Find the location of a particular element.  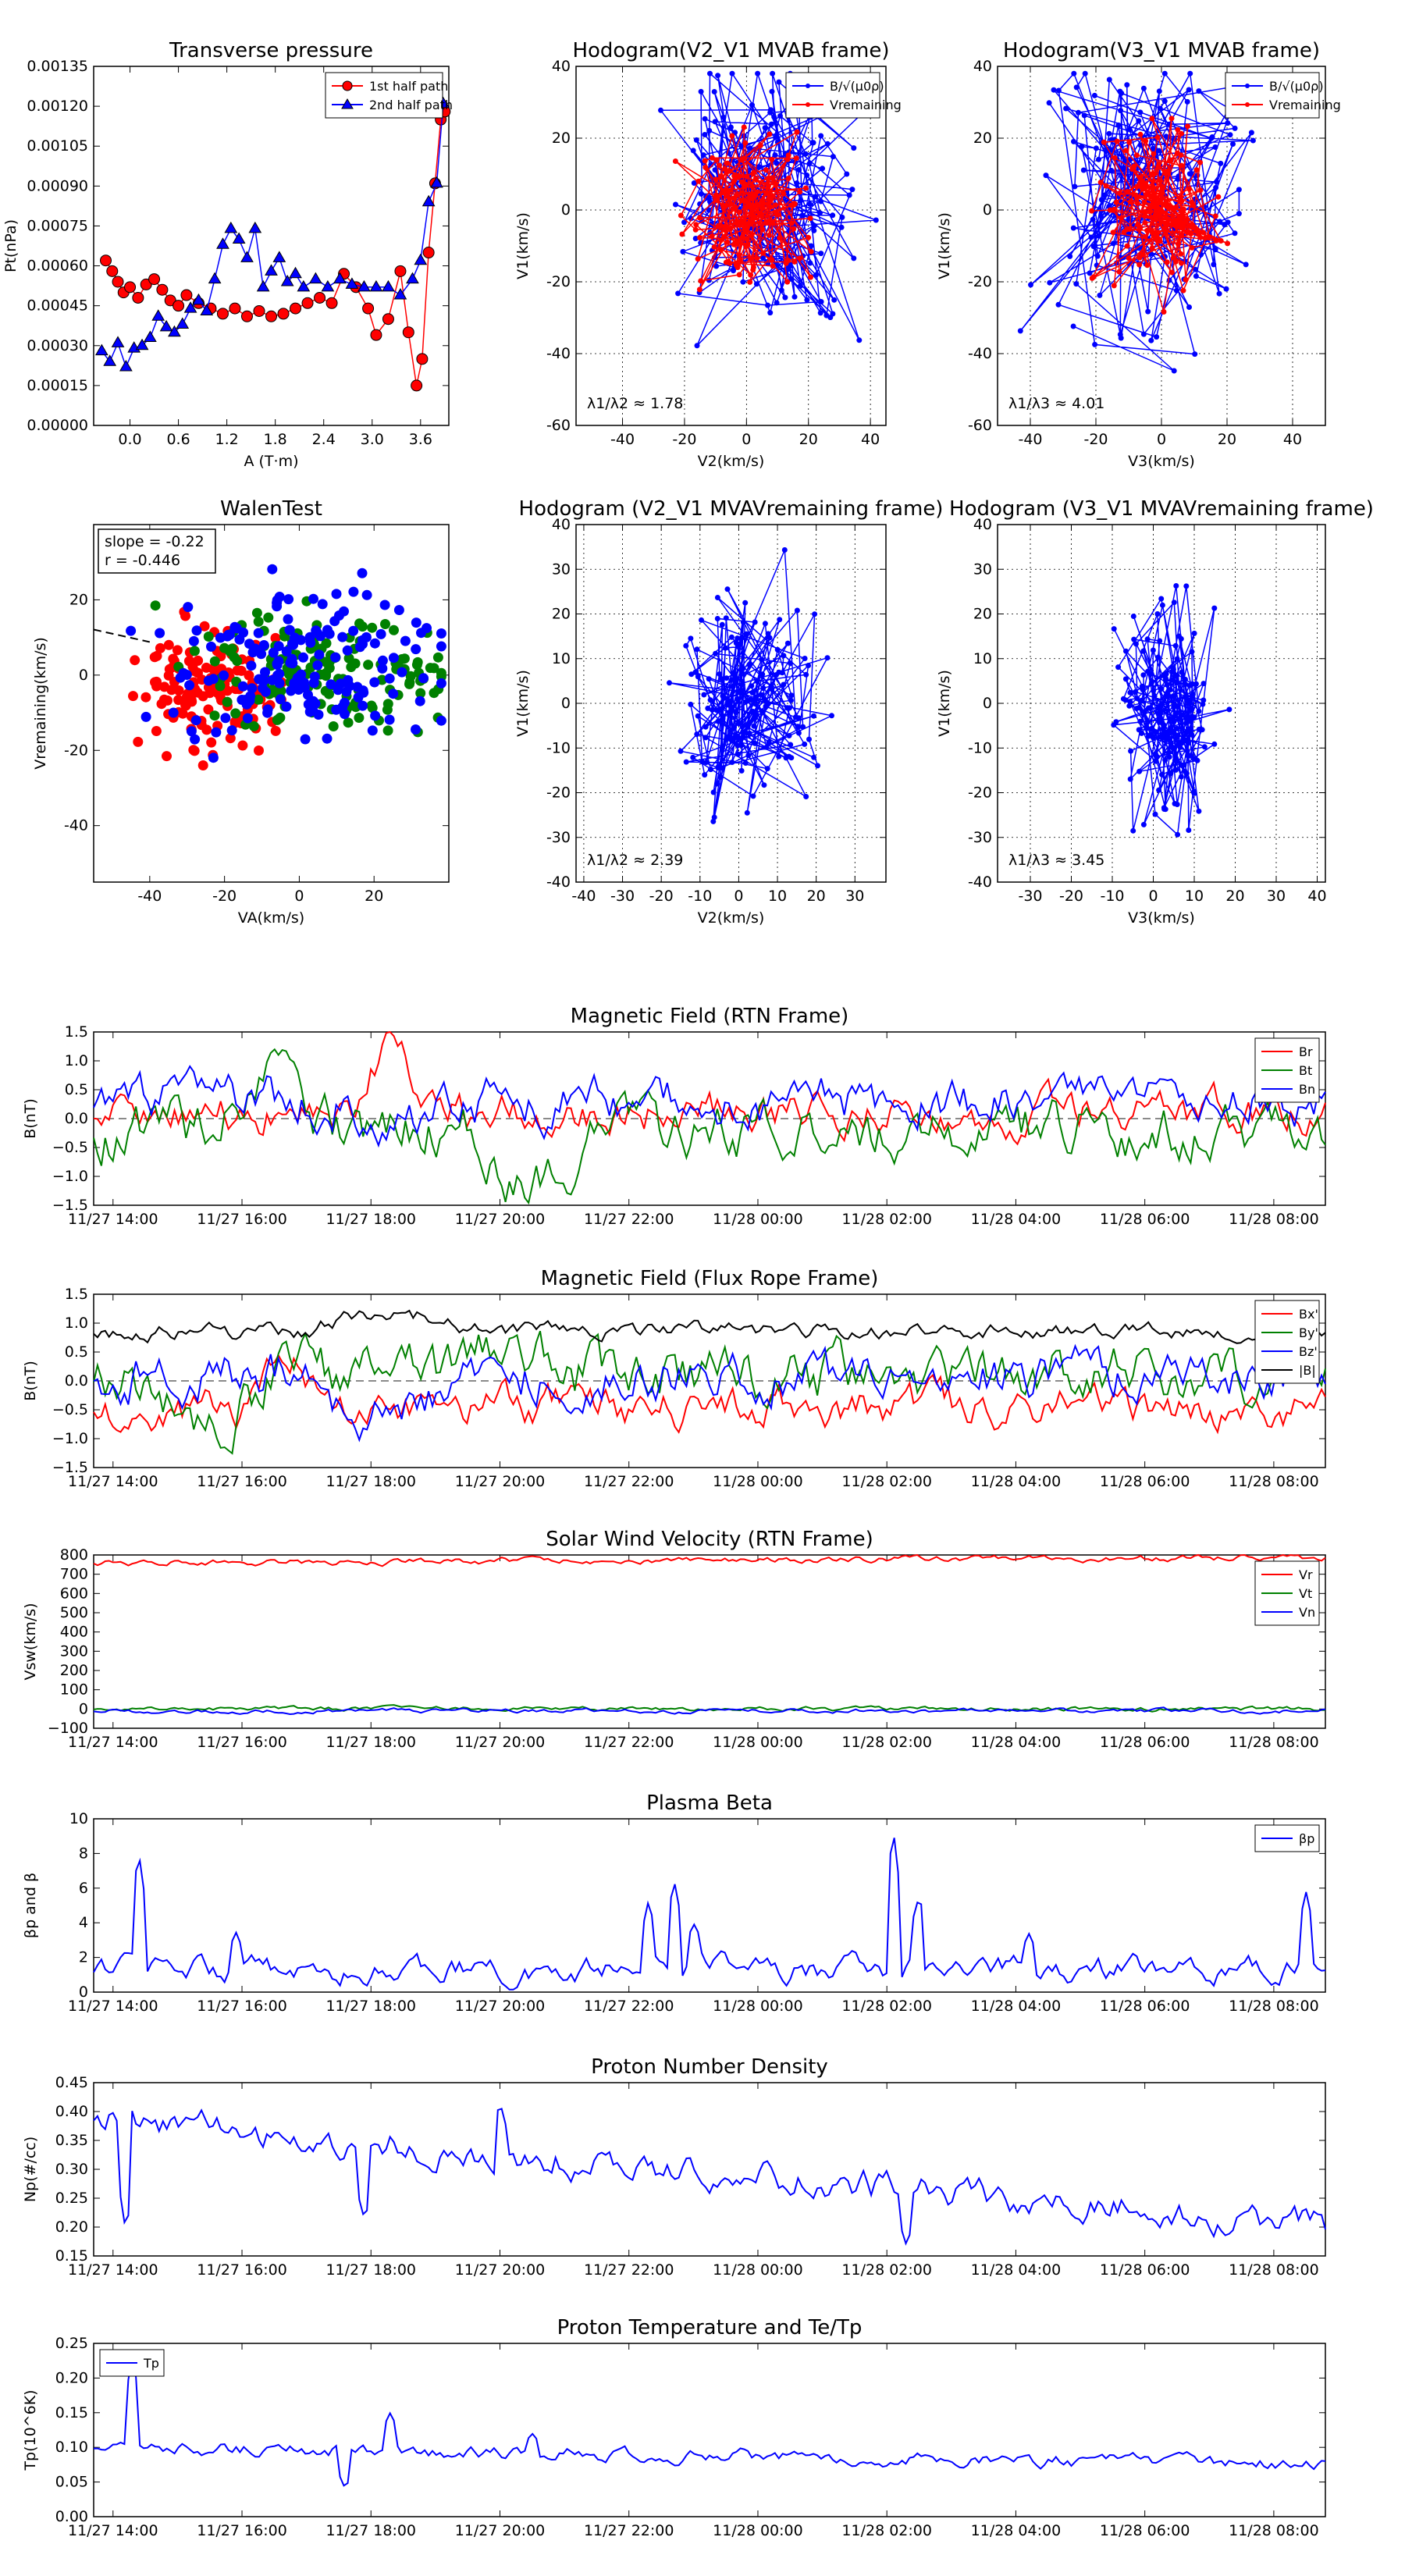

x-tick-label: 0 is located at coordinates (739, 896).